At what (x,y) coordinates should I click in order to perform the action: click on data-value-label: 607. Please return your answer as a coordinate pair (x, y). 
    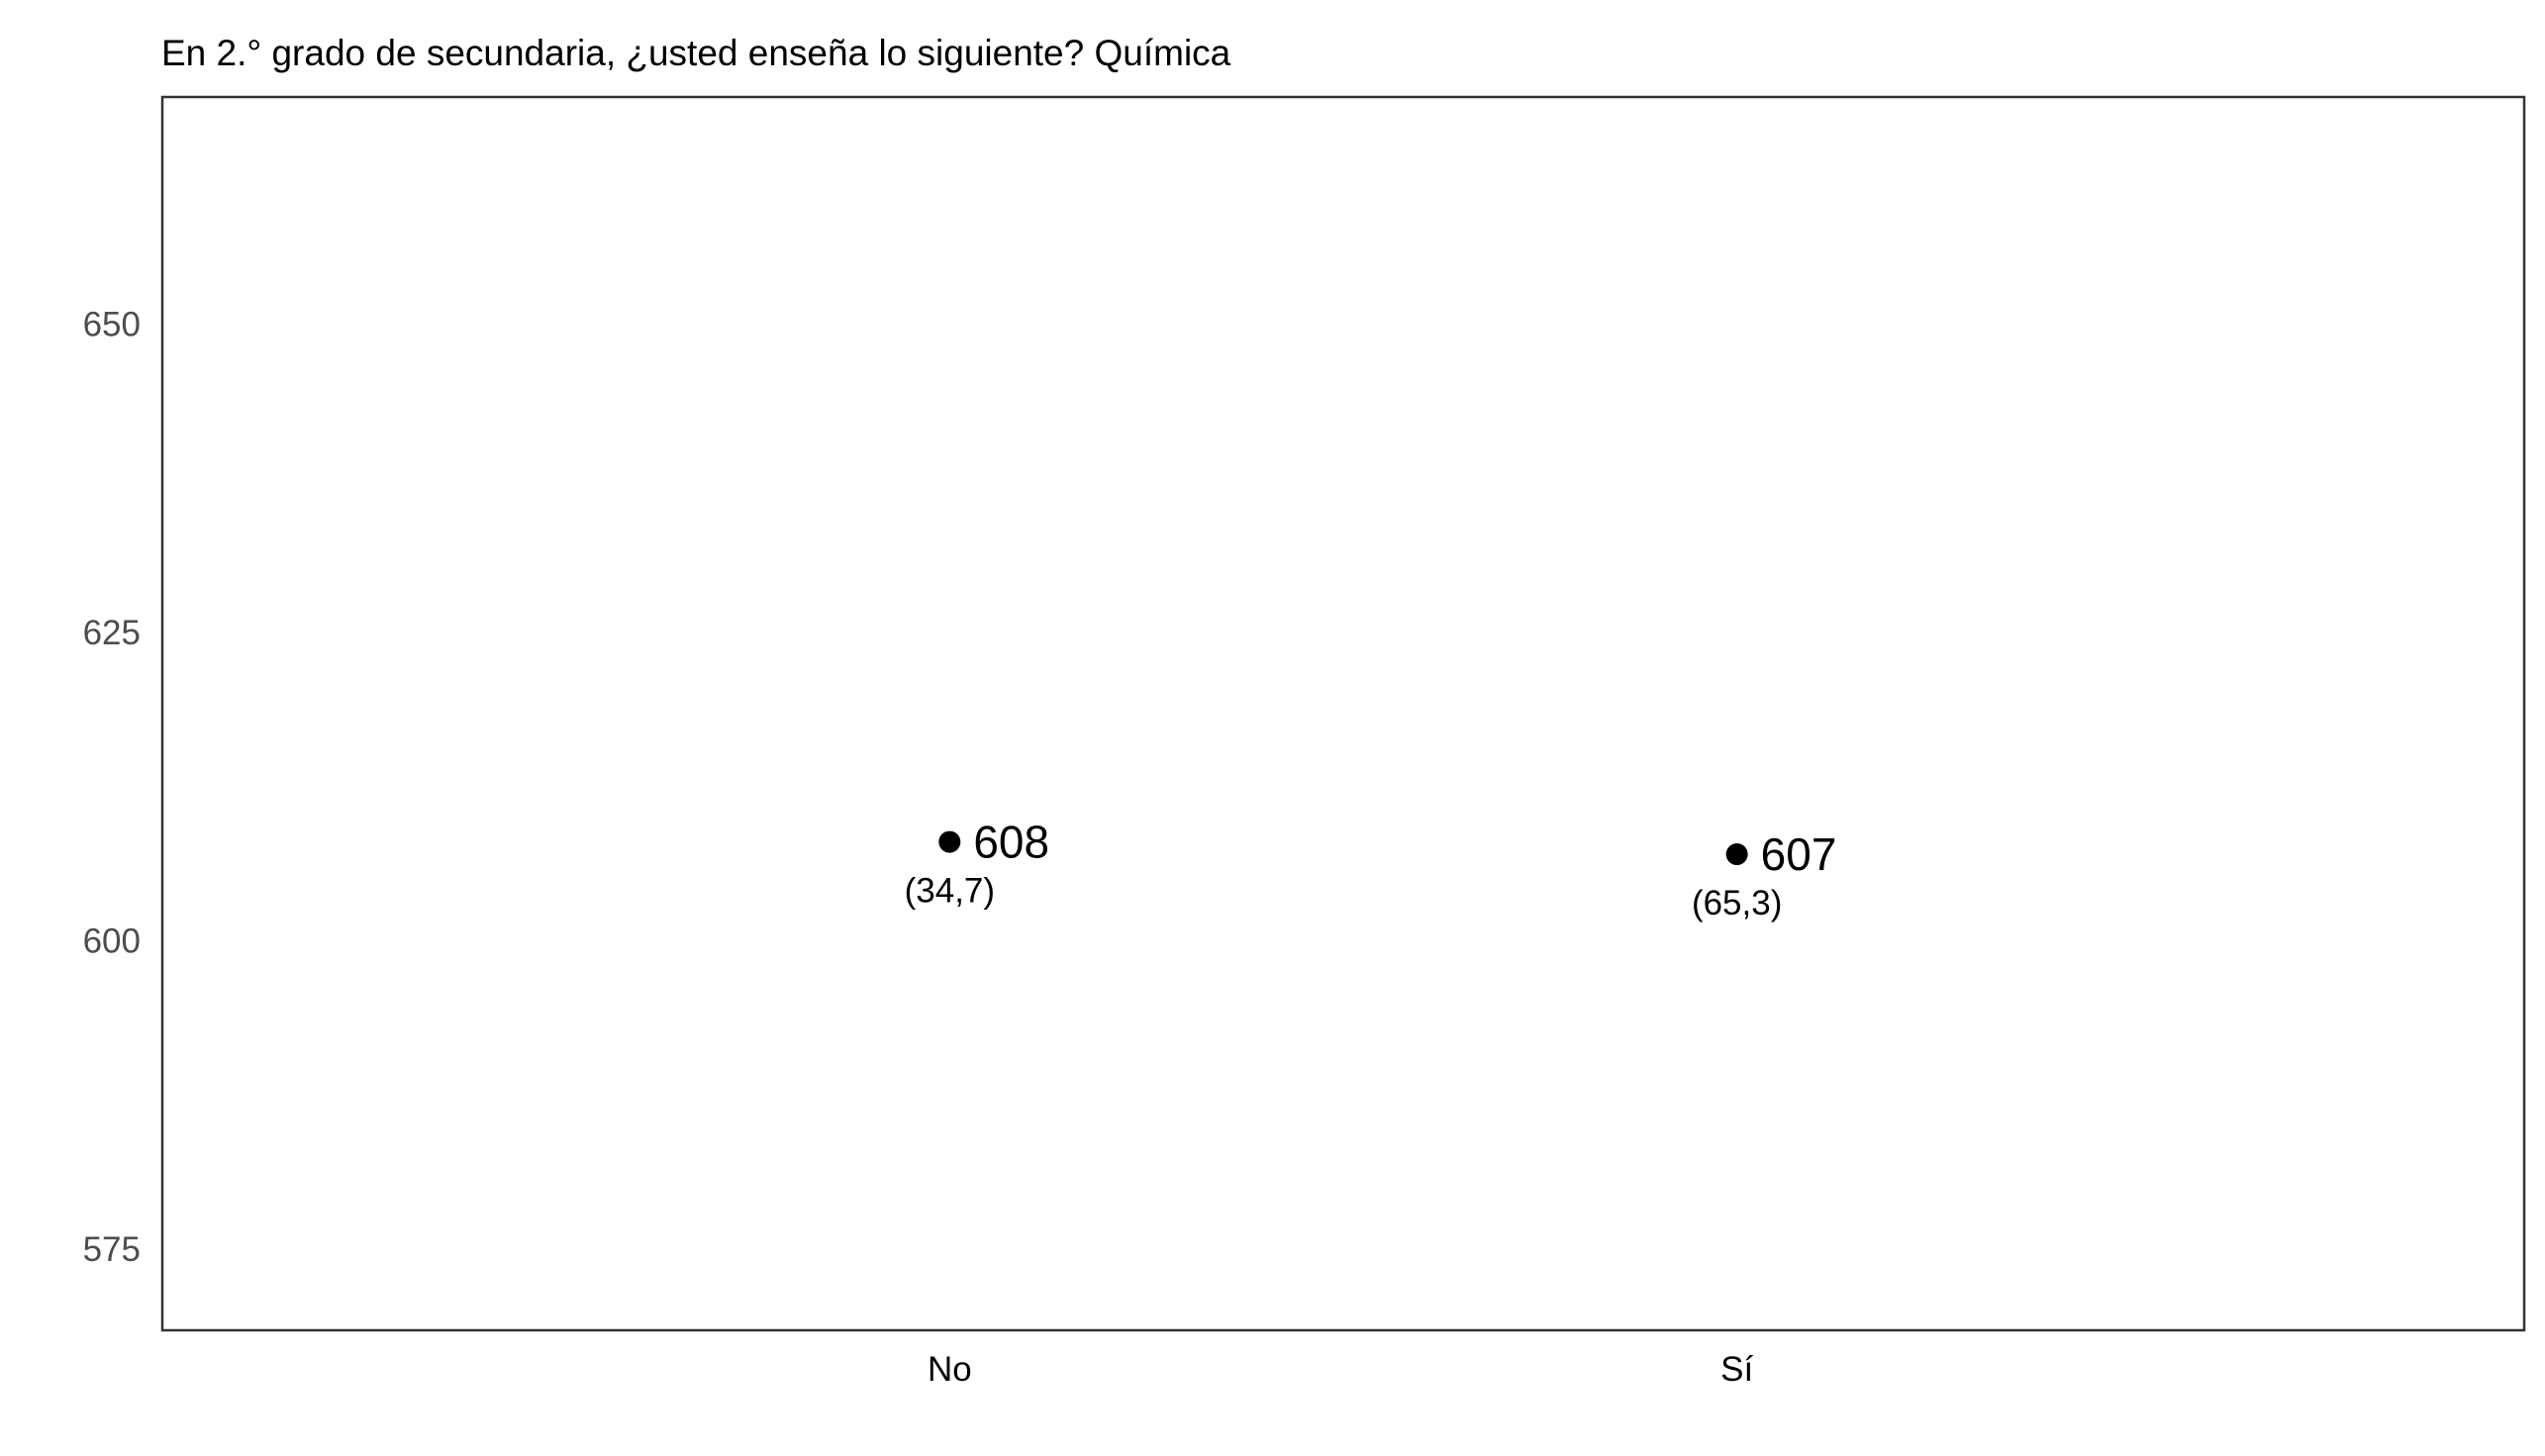
    Looking at the image, I should click on (1799, 854).